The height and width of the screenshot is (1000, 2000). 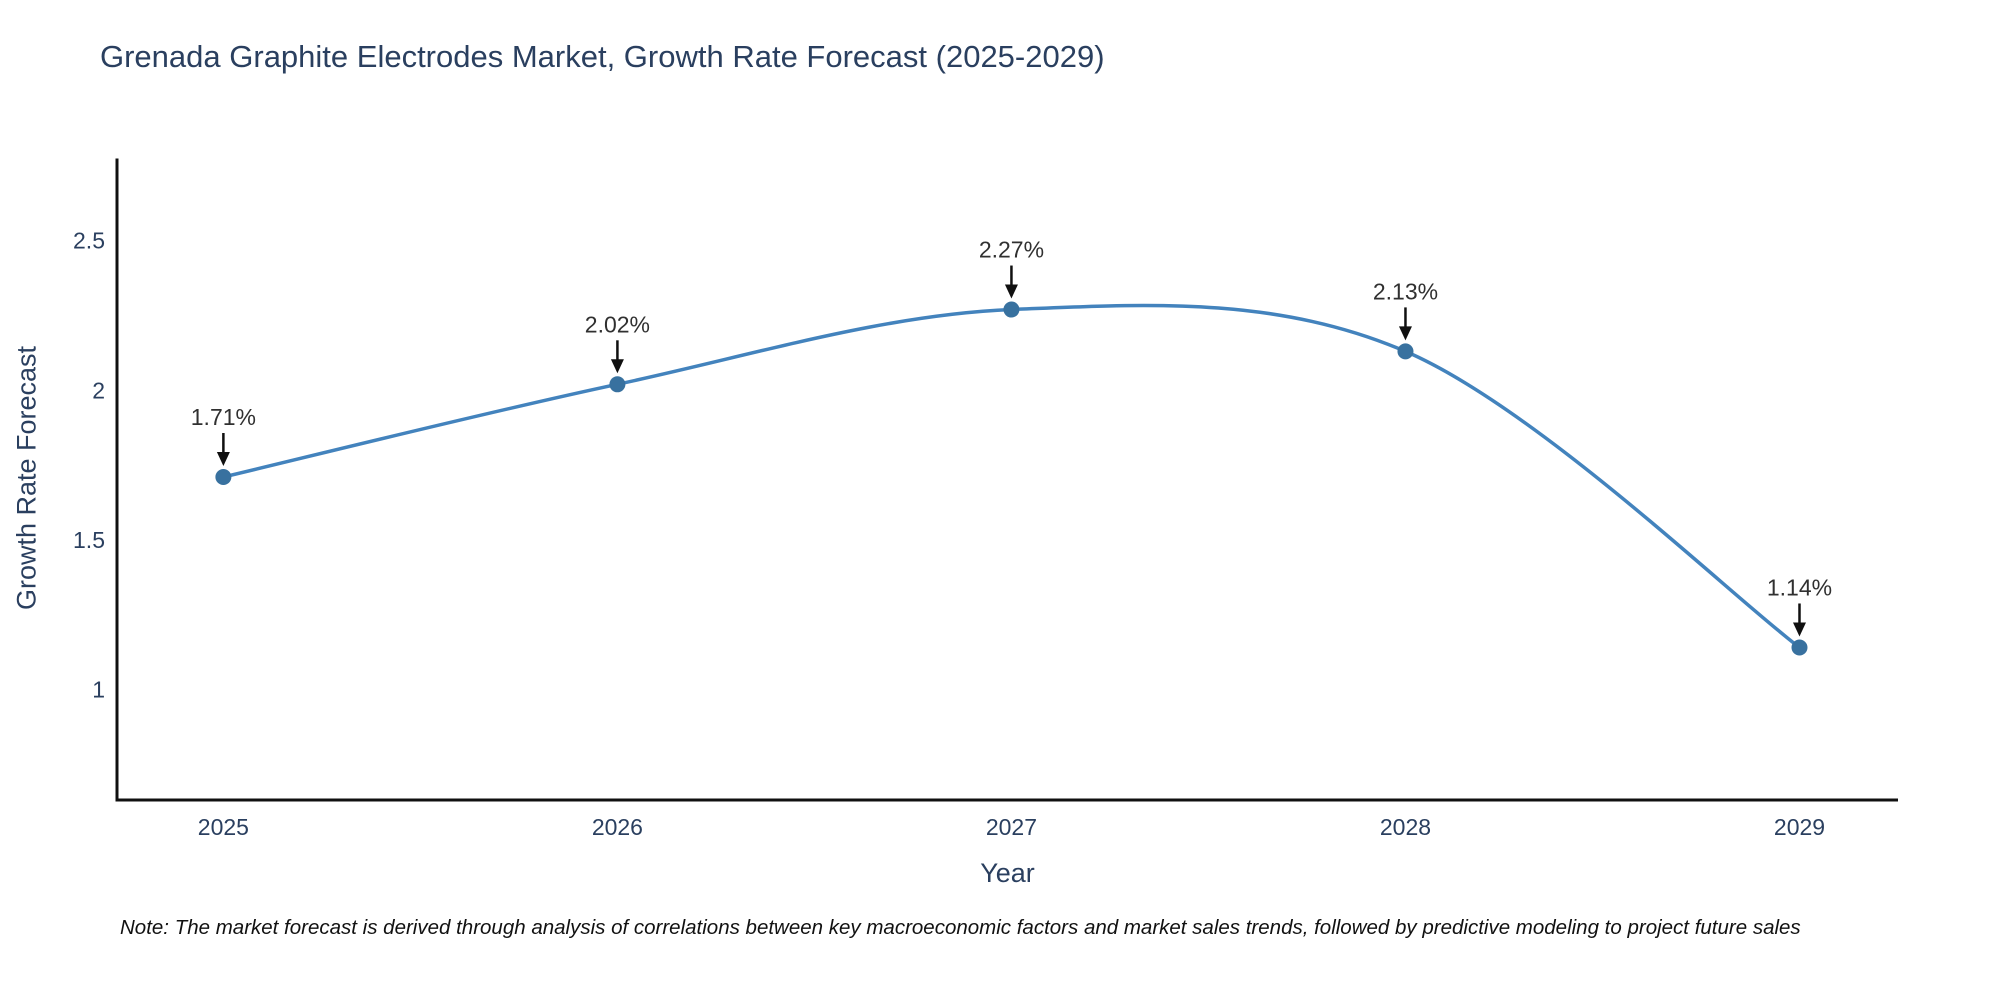 What do you see at coordinates (1011, 309) in the screenshot?
I see `data-point-marker-2027` at bounding box center [1011, 309].